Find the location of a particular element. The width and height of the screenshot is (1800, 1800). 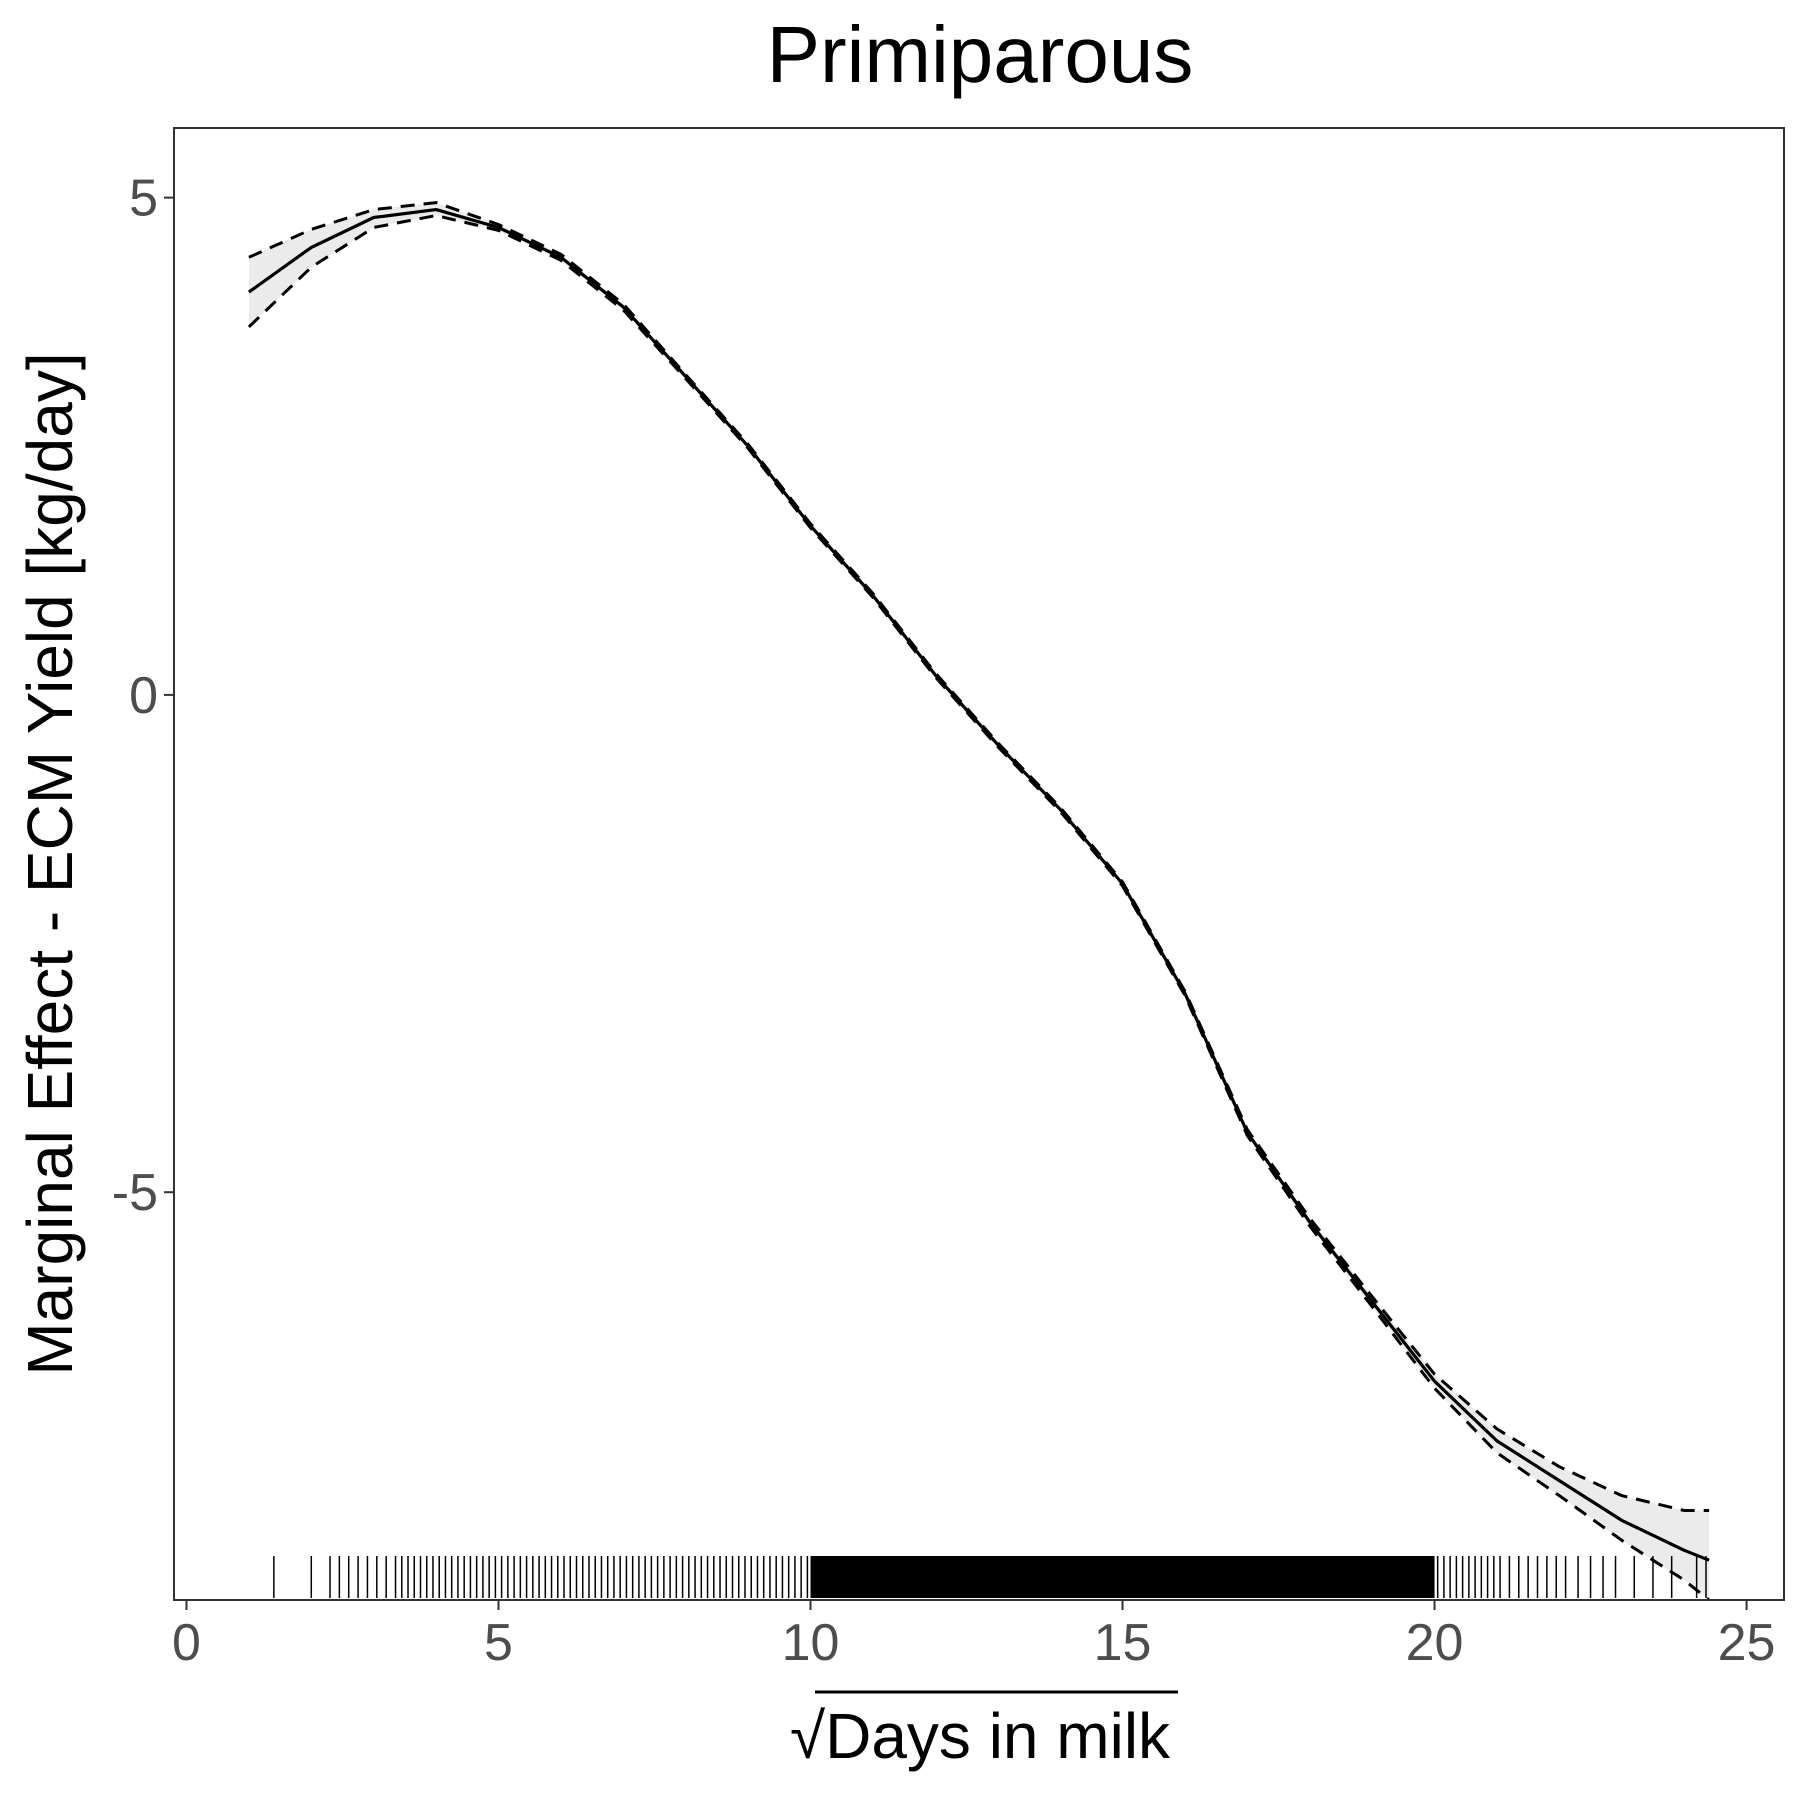

y-tick-label: 0 is located at coordinates (143, 696).